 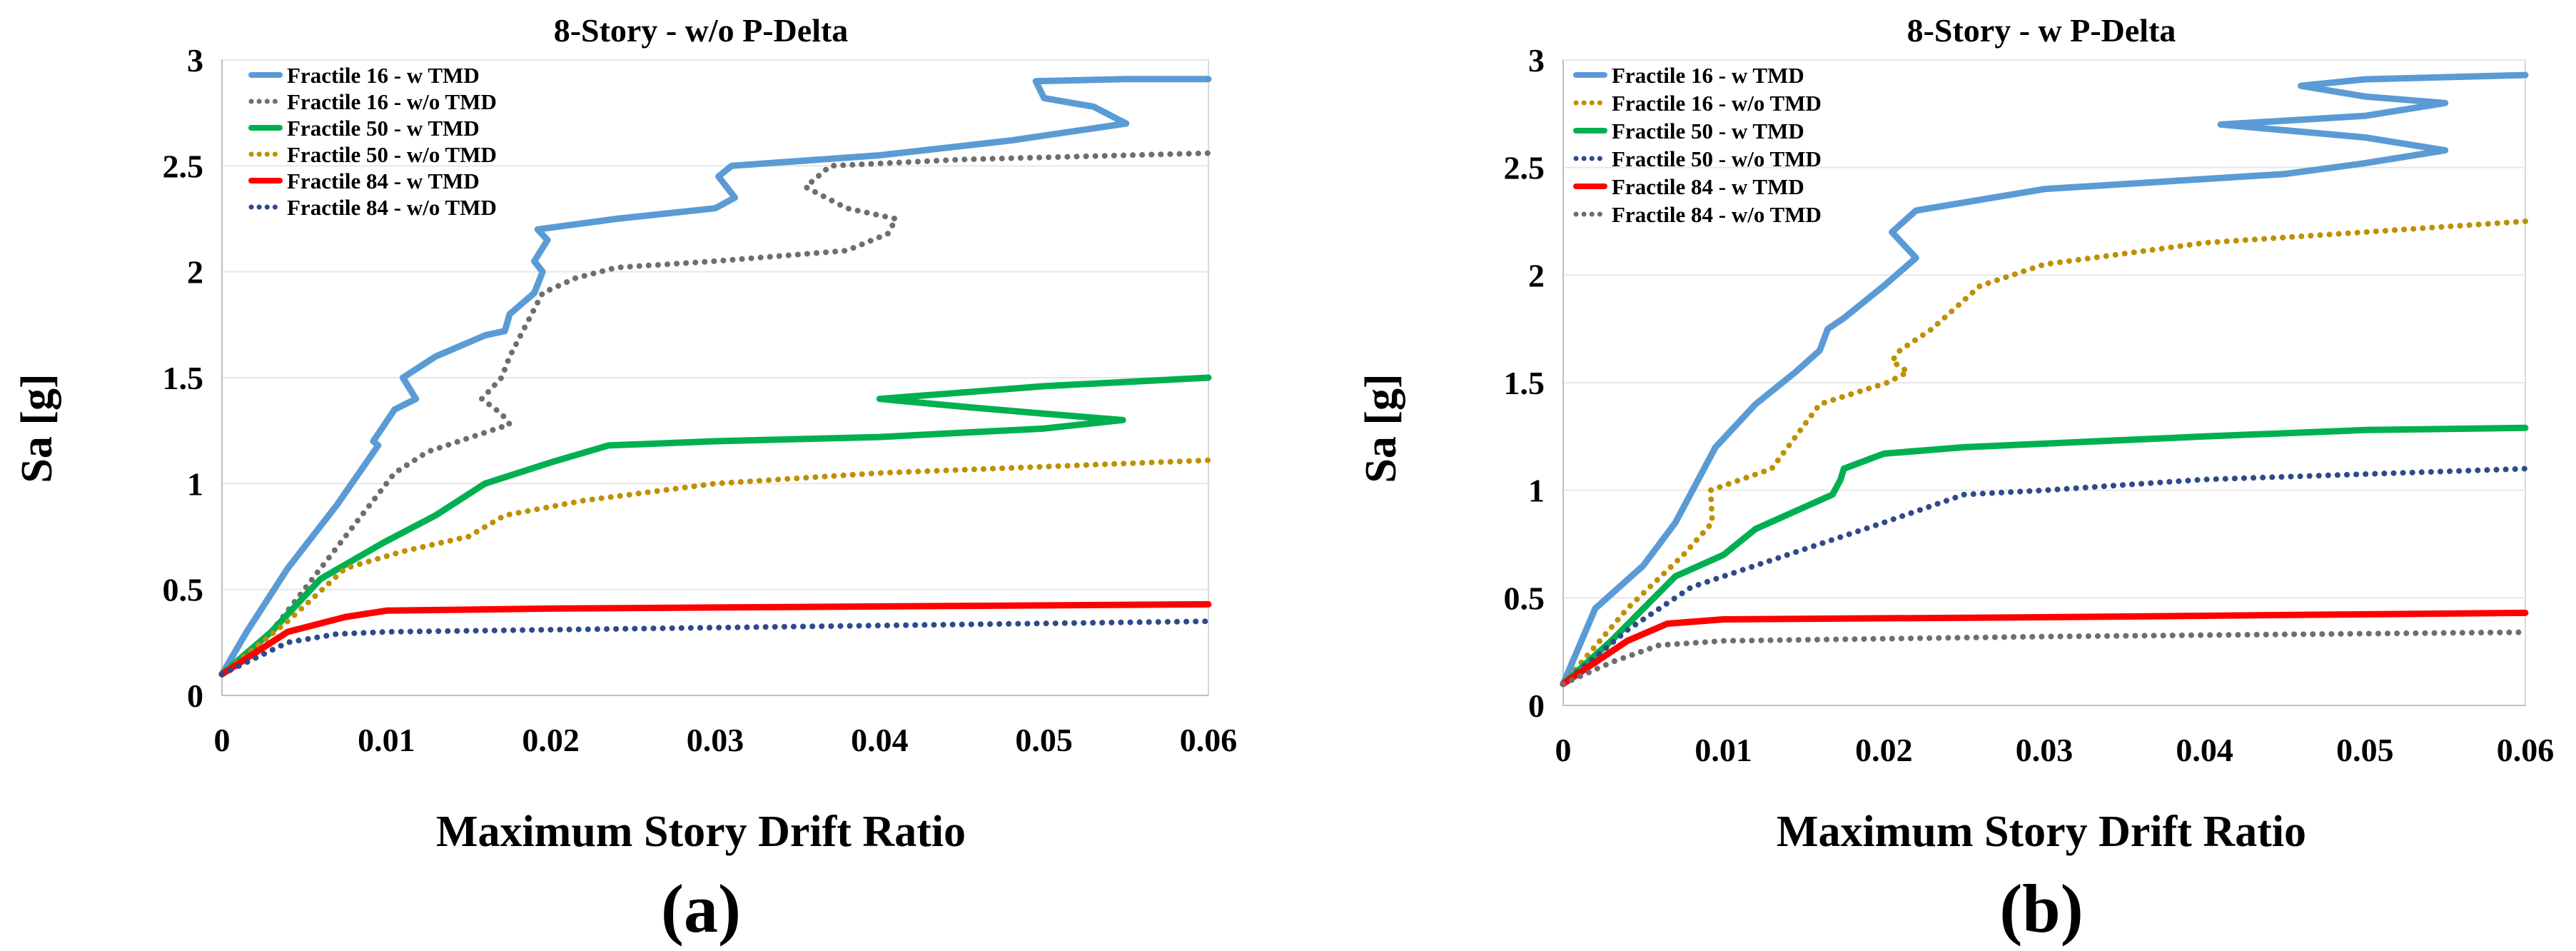 What do you see at coordinates (392, 154) in the screenshot?
I see `legend-label-a-3: Fractile 50 - w/o TMD` at bounding box center [392, 154].